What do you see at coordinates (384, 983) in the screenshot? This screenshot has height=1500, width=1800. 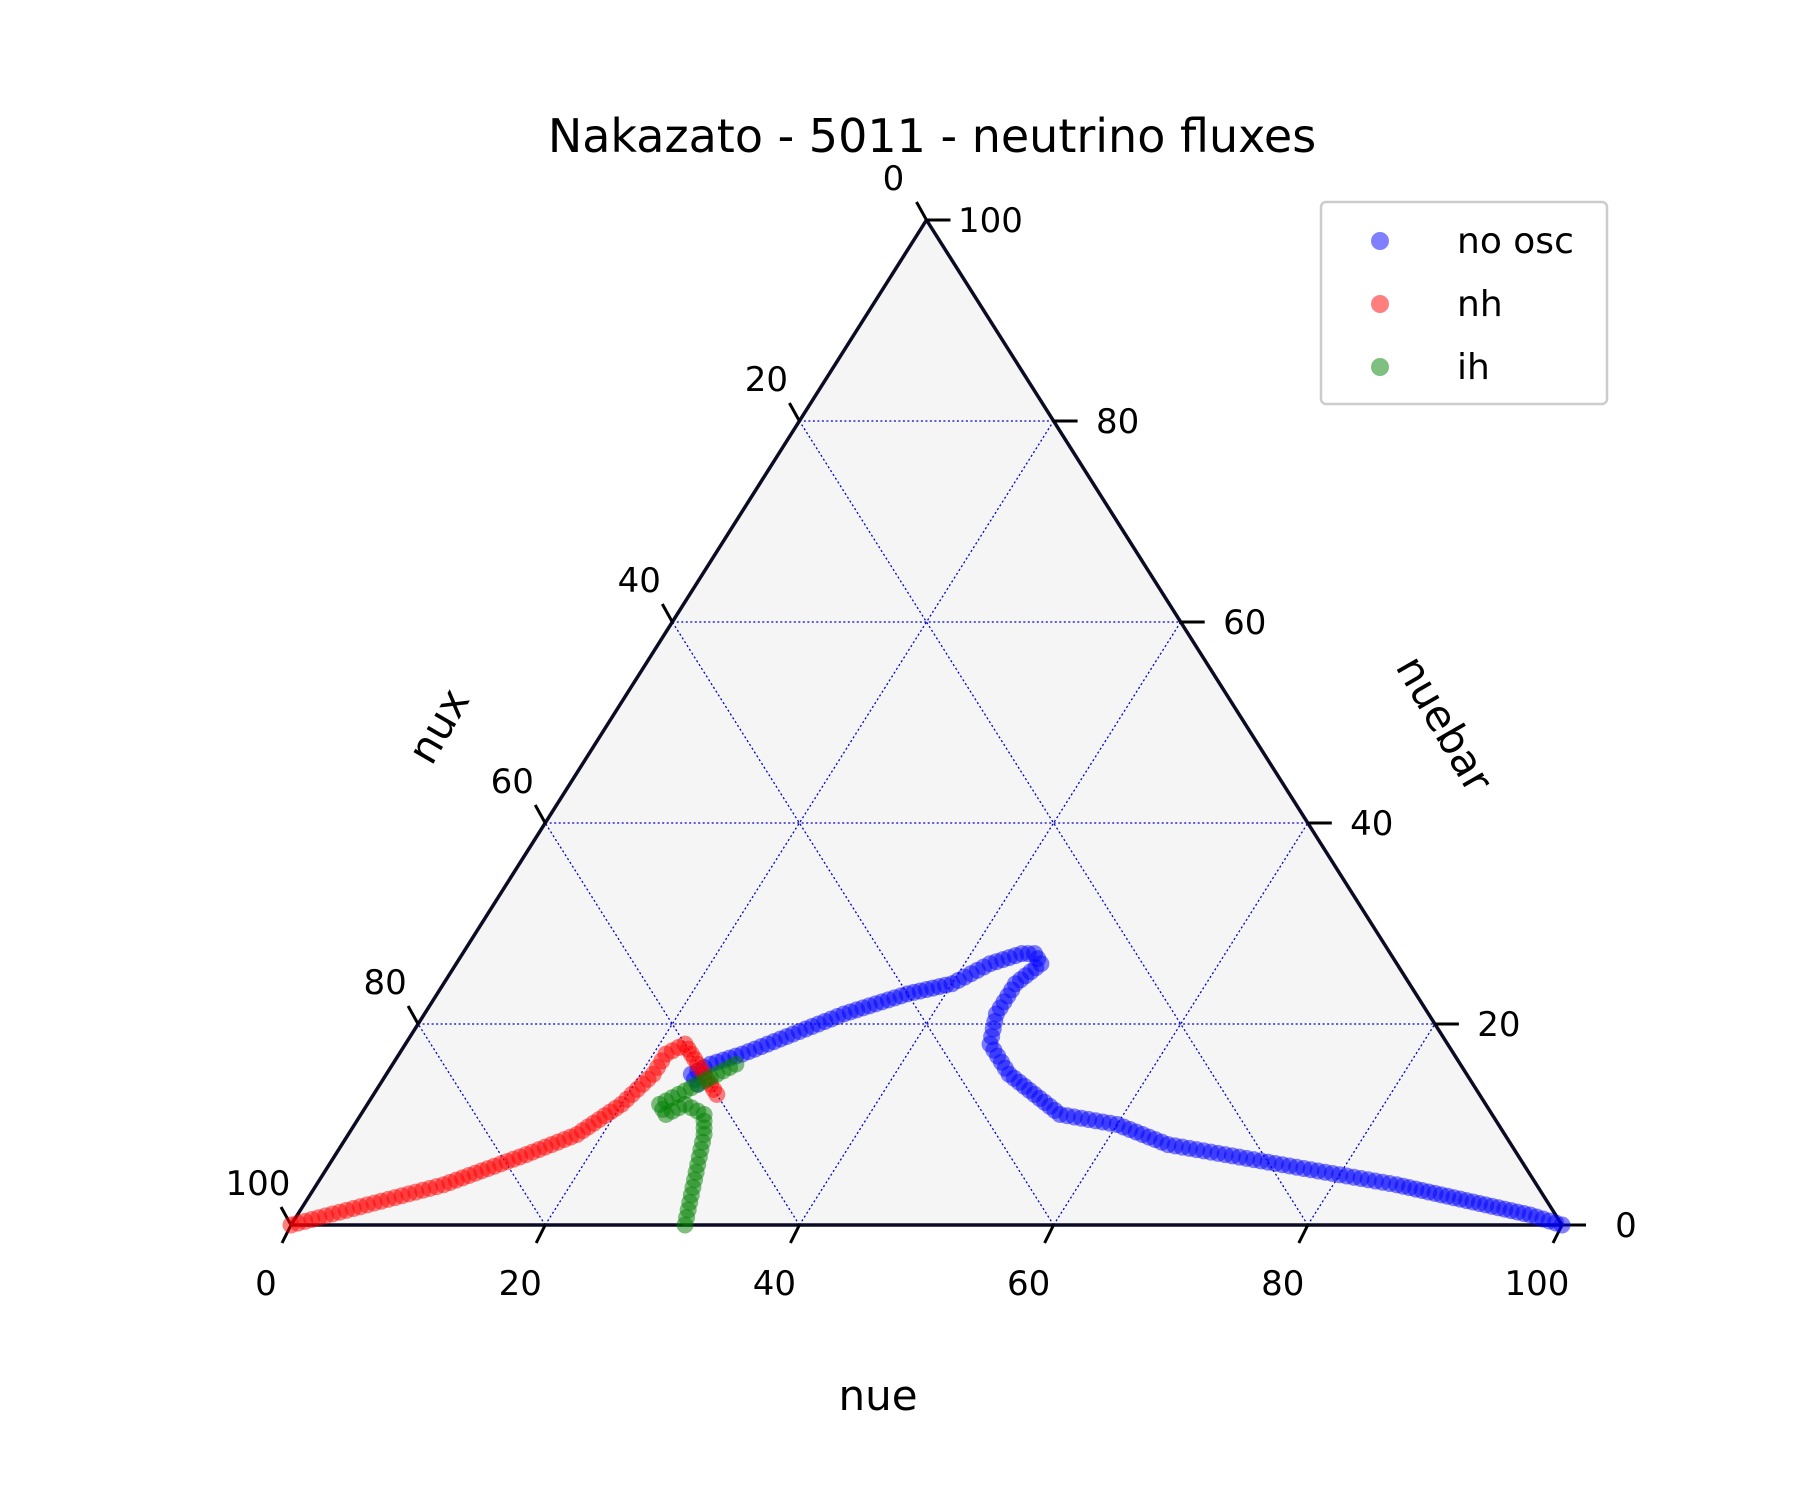 I see `tick-label-left-80: 80` at bounding box center [384, 983].